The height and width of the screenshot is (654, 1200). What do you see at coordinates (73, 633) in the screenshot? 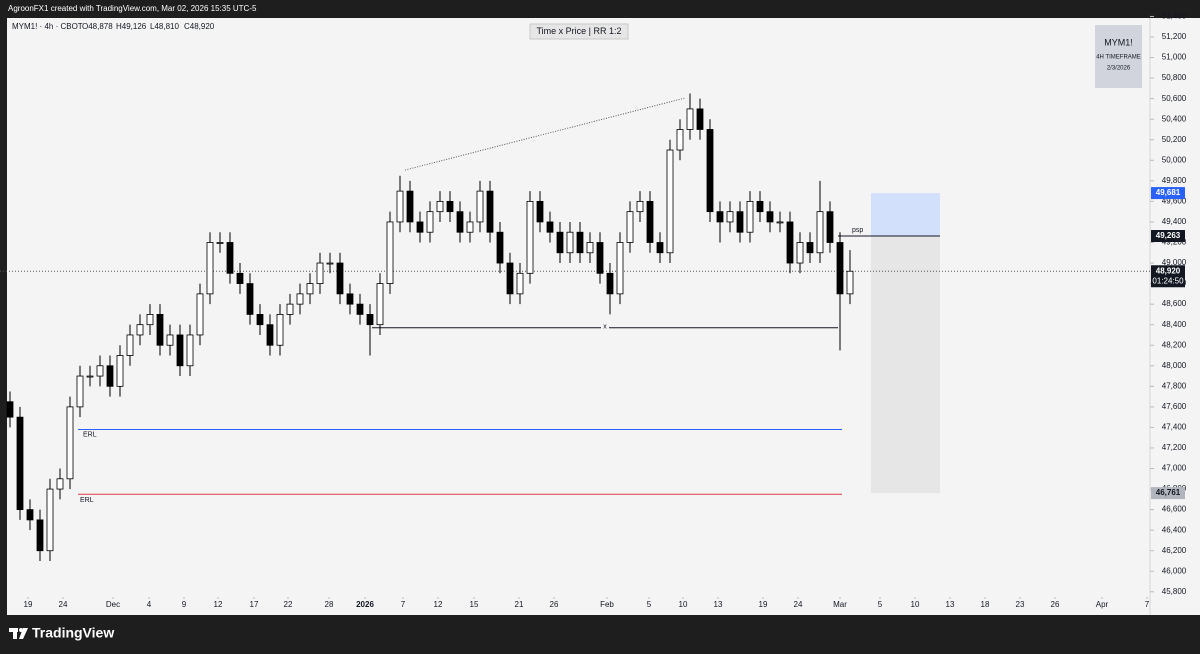
I see `brand: TradingView` at bounding box center [73, 633].